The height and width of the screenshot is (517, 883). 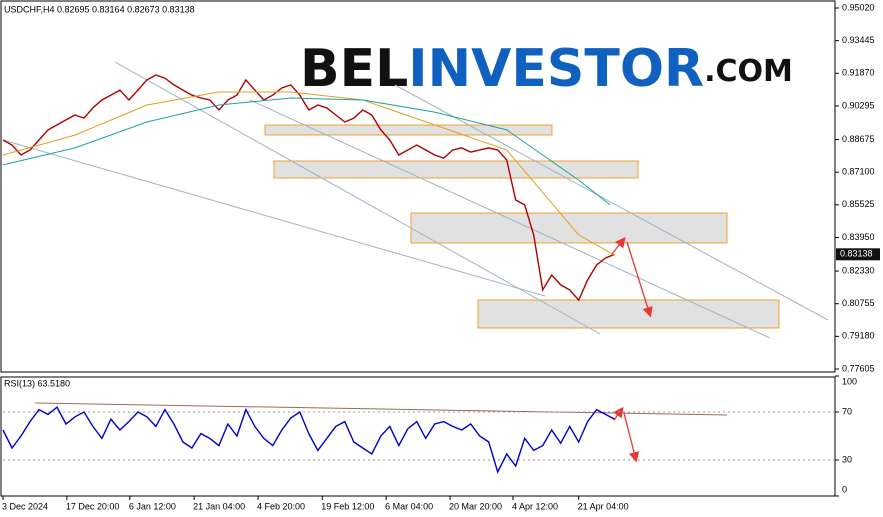 What do you see at coordinates (556, 69) in the screenshot?
I see `watermark-part: INVESTOR` at bounding box center [556, 69].